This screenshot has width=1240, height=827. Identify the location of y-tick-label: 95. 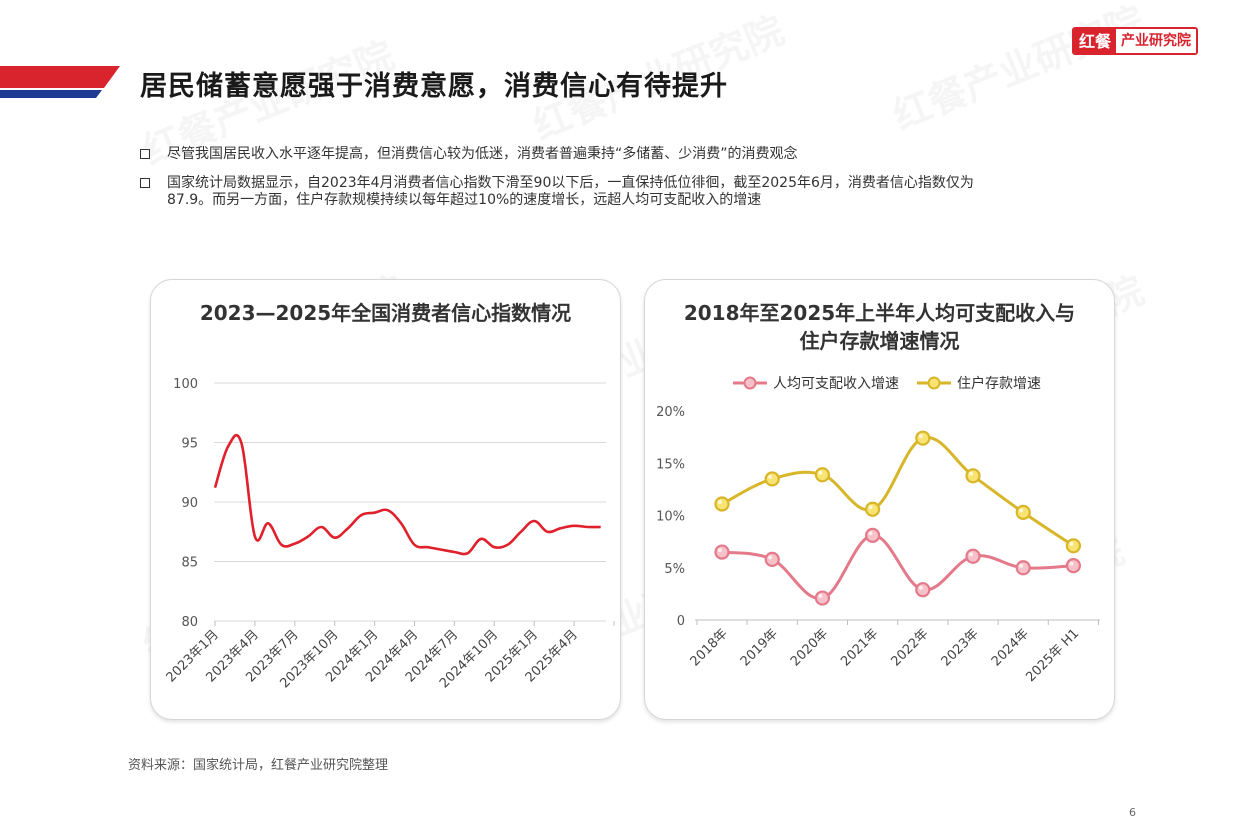
(189, 444).